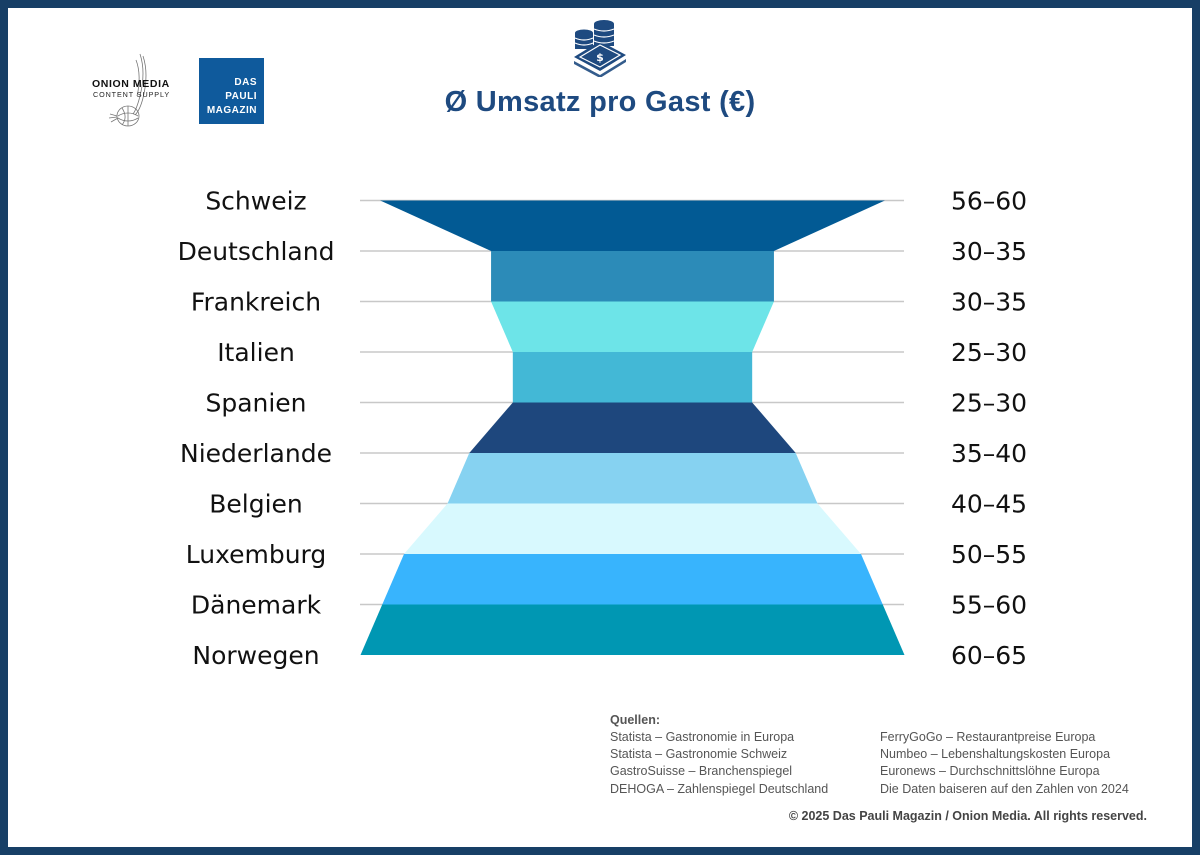 The image size is (1200, 855). Describe the element at coordinates (989, 504) in the screenshot. I see `value-range-label: 40–45` at that location.